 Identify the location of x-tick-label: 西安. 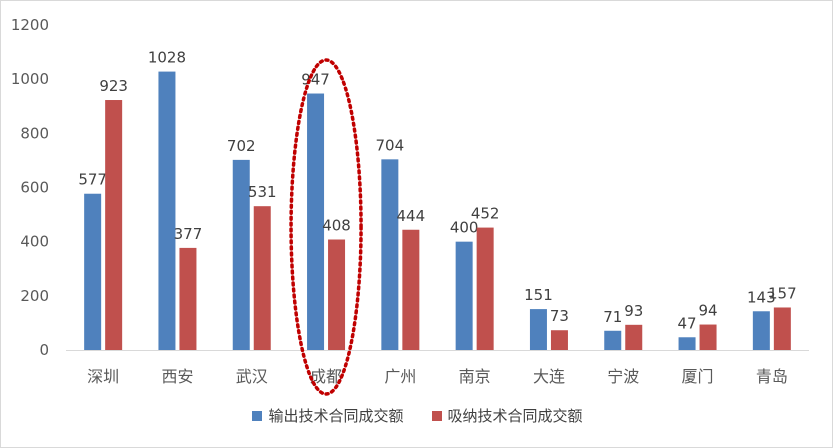
(177, 376).